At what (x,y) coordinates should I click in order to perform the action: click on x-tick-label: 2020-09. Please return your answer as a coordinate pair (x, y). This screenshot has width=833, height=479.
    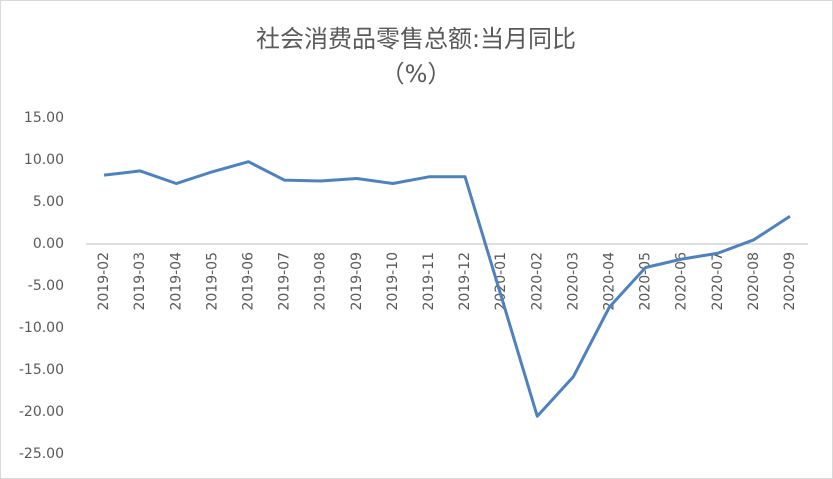
    Looking at the image, I should click on (790, 281).